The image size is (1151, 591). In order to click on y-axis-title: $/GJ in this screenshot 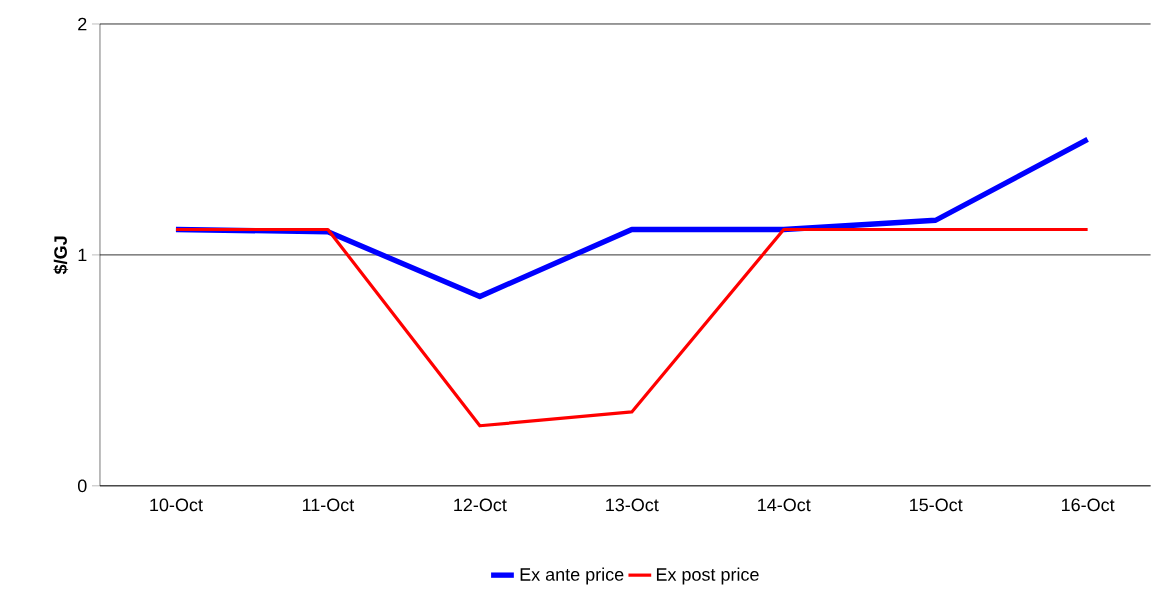, I will do `click(61, 255)`.